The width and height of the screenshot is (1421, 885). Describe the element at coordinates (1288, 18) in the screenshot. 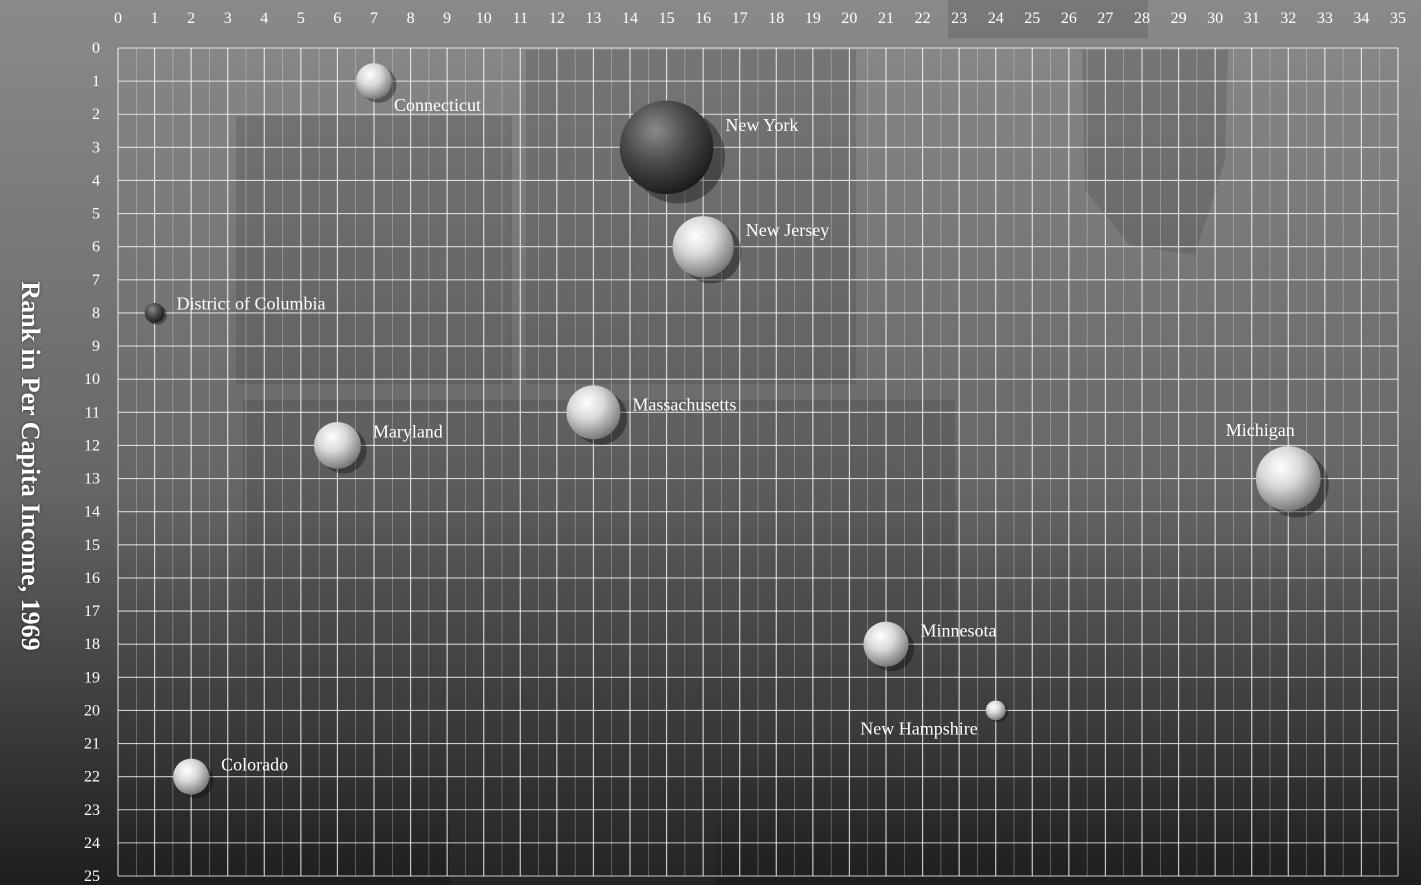

I see `x-tick-label: 32` at that location.